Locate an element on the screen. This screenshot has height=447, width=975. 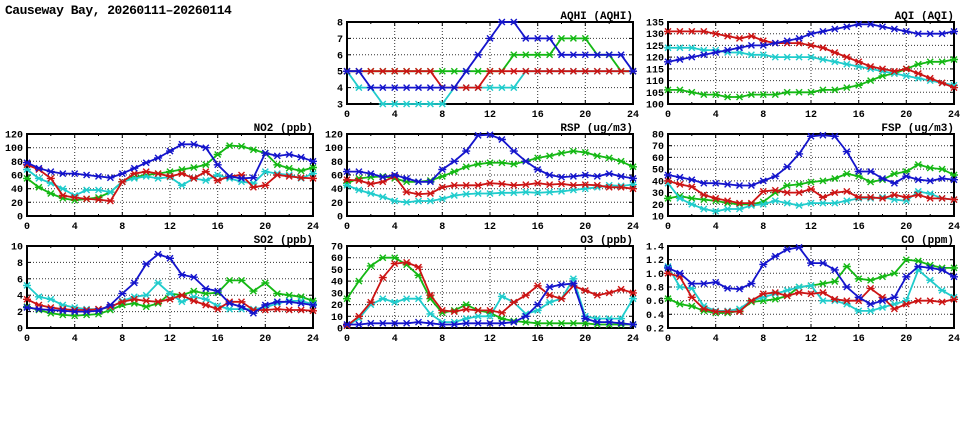
no2-plot: 0 4 8 12 16 20 24 0 20 40 60 80 100 120 NO2 (ppb) is located at coordinates (162, 178).